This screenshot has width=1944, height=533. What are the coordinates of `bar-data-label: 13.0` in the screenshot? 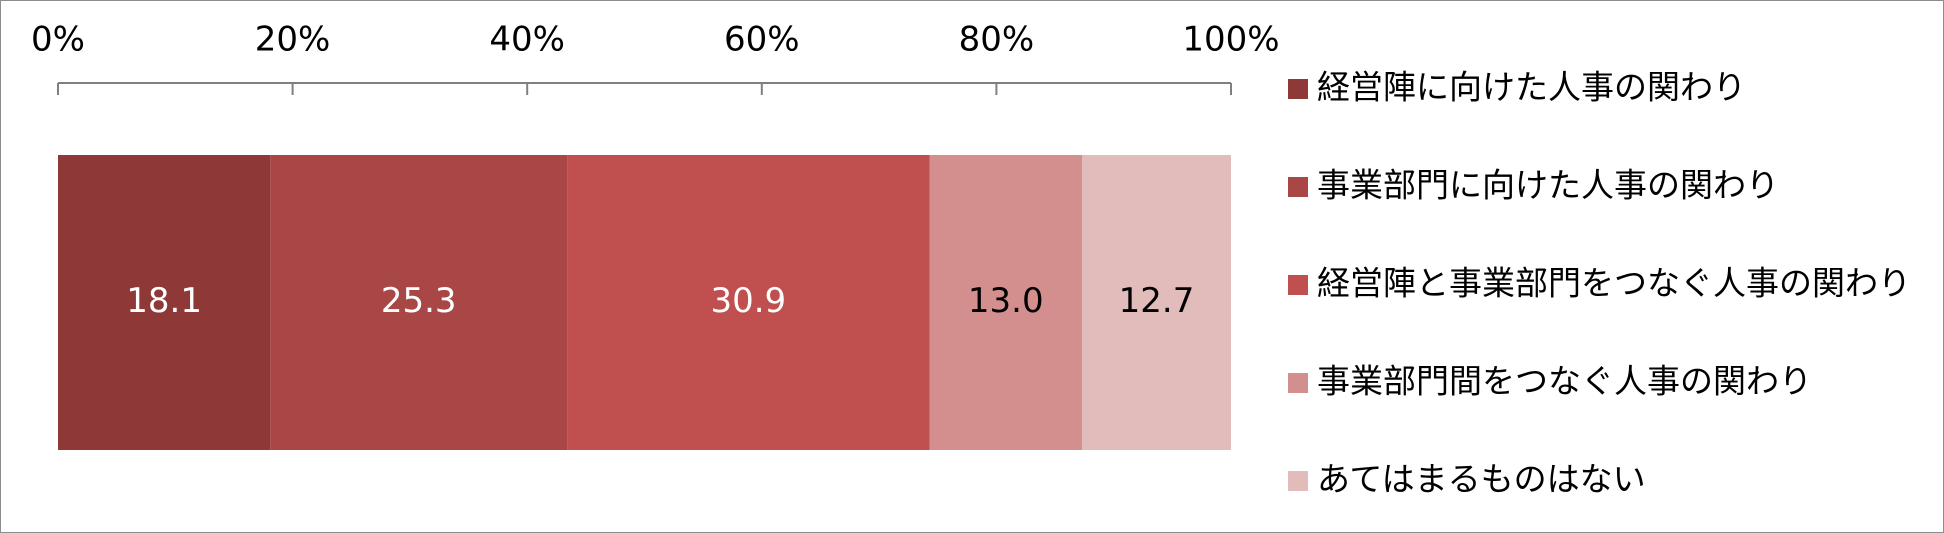 It's located at (1006, 301).